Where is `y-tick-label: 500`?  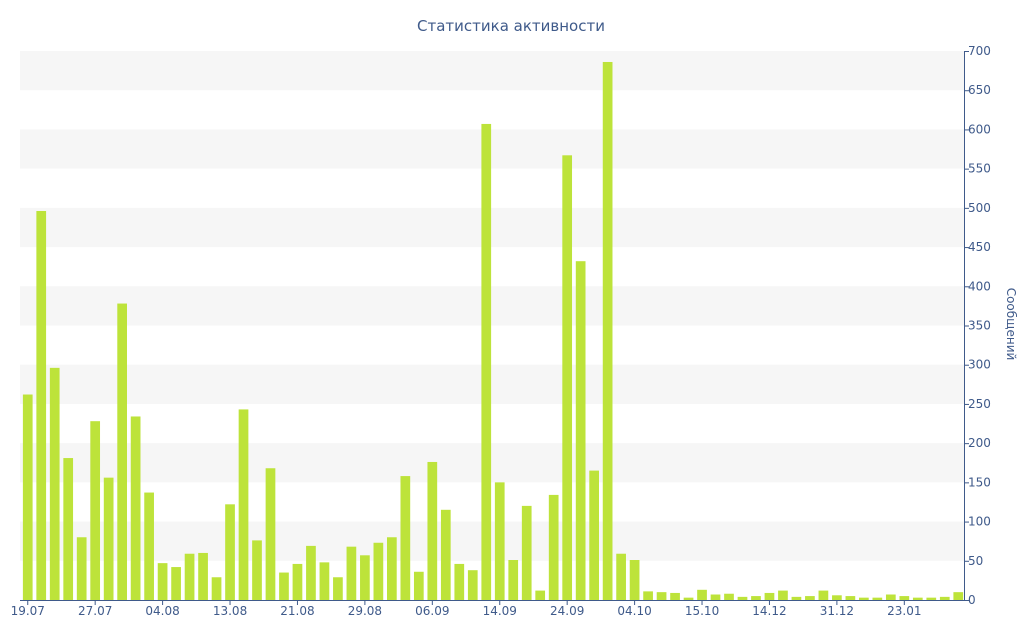 y-tick-label: 500 is located at coordinates (979, 208).